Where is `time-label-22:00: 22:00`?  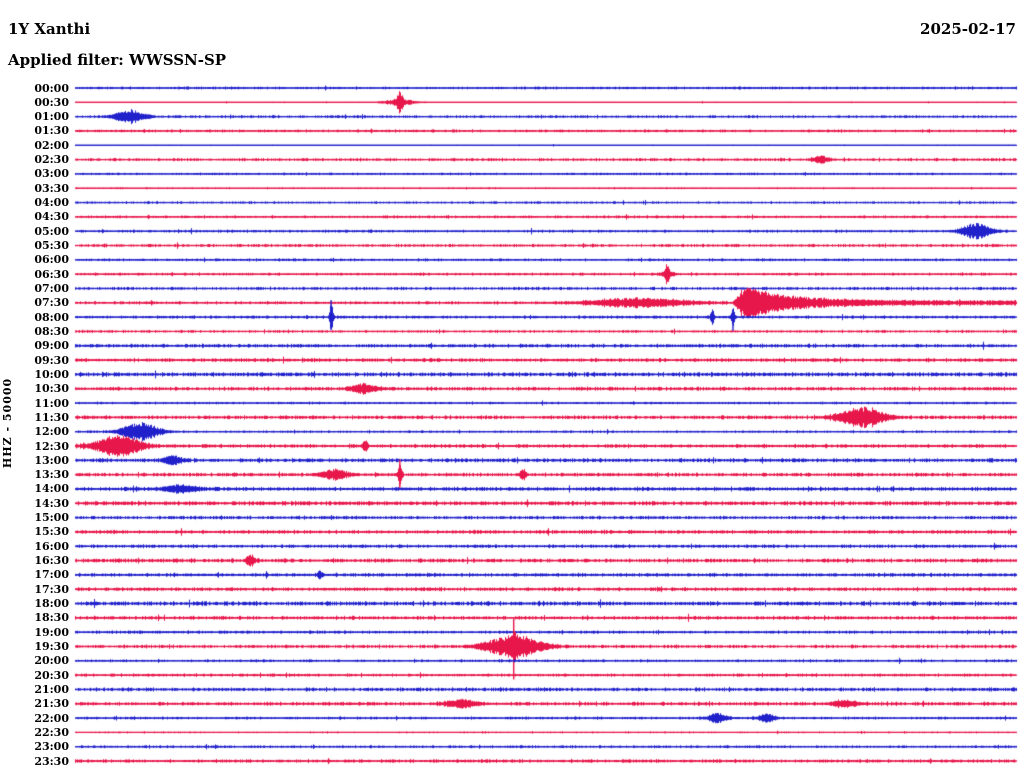 time-label-22:00: 22:00 is located at coordinates (51, 718).